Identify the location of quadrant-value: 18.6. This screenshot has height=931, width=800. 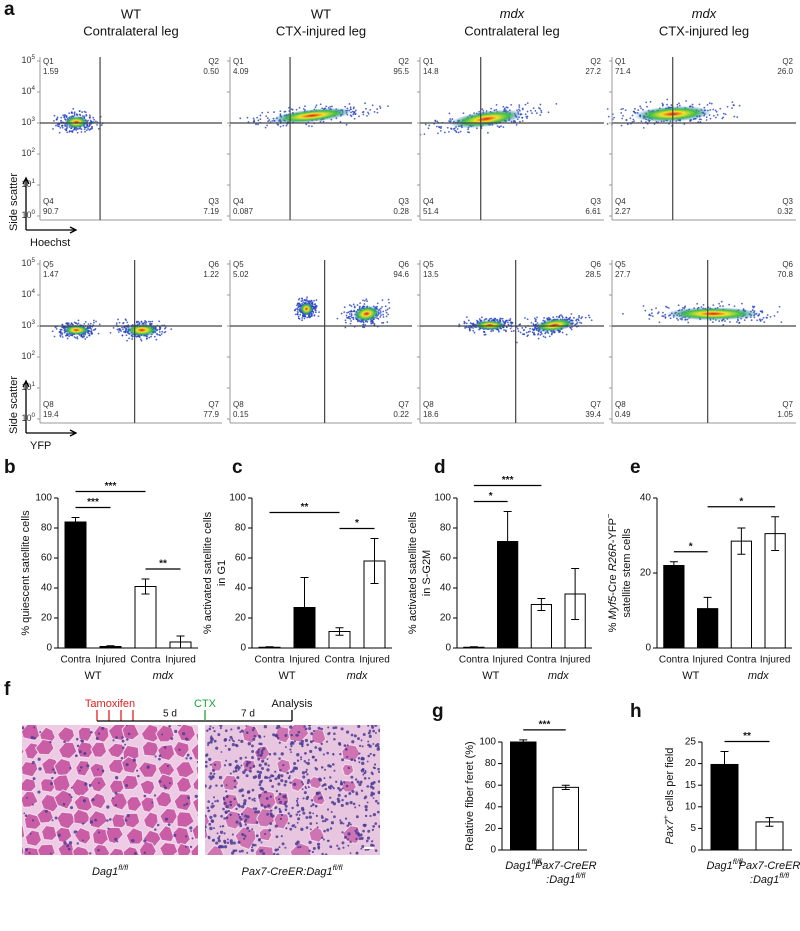
(431, 414).